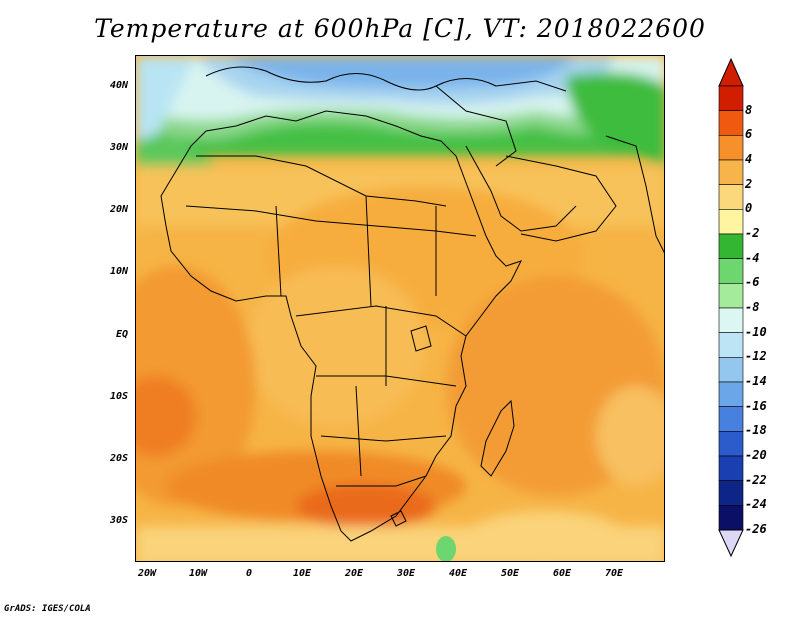 Image resolution: width=800 pixels, height=618 pixels. Describe the element at coordinates (118, 147) in the screenshot. I see `lat-label-30n: 30N` at that location.